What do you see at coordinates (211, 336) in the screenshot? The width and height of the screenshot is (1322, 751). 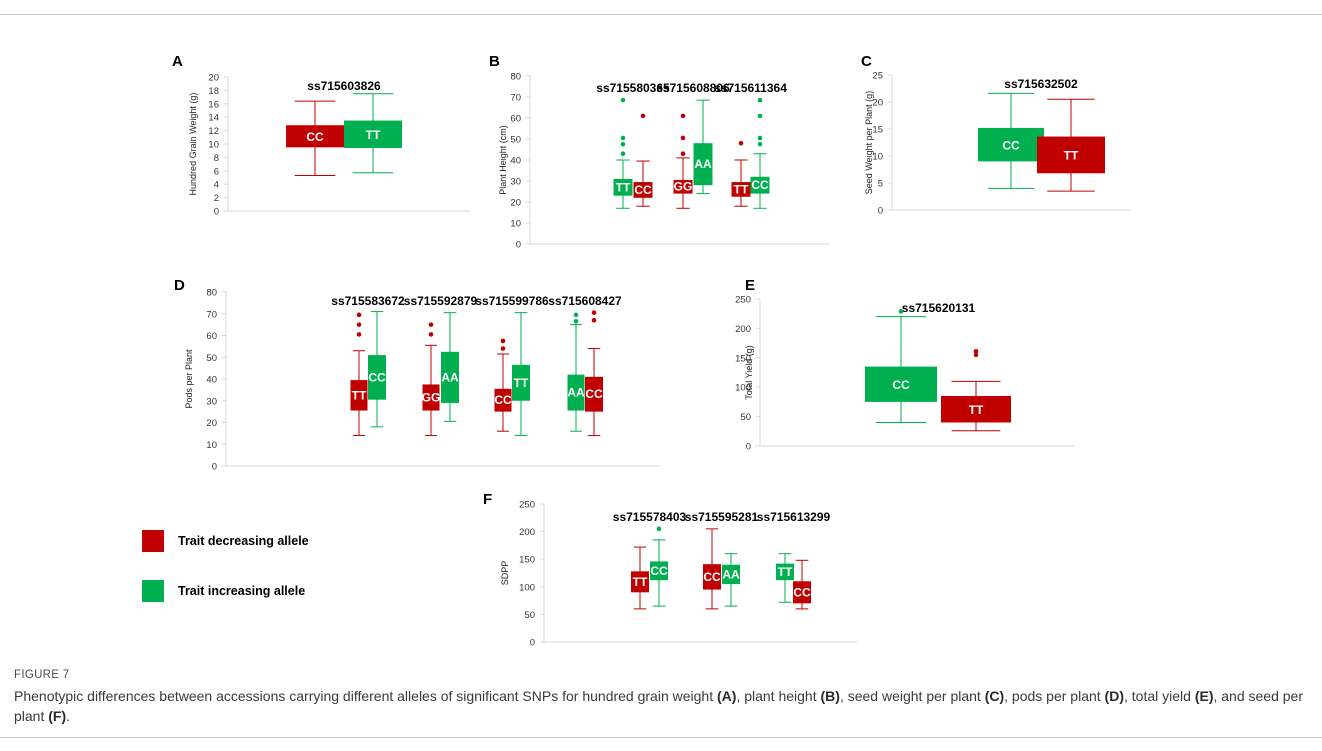 I see `y-tick-label: 60` at bounding box center [211, 336].